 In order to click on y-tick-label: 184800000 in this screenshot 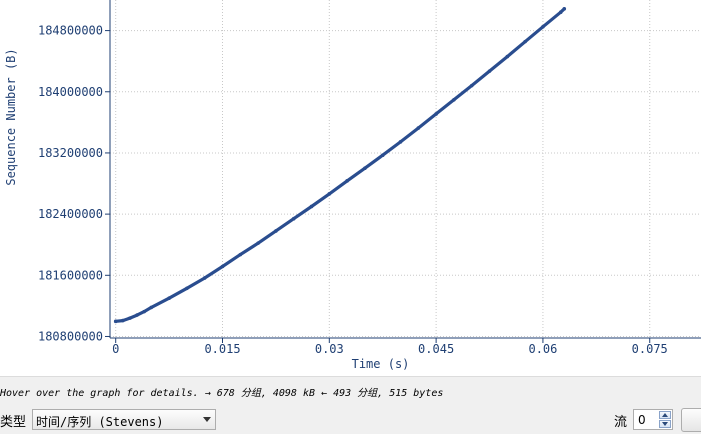, I will do `click(70, 31)`.